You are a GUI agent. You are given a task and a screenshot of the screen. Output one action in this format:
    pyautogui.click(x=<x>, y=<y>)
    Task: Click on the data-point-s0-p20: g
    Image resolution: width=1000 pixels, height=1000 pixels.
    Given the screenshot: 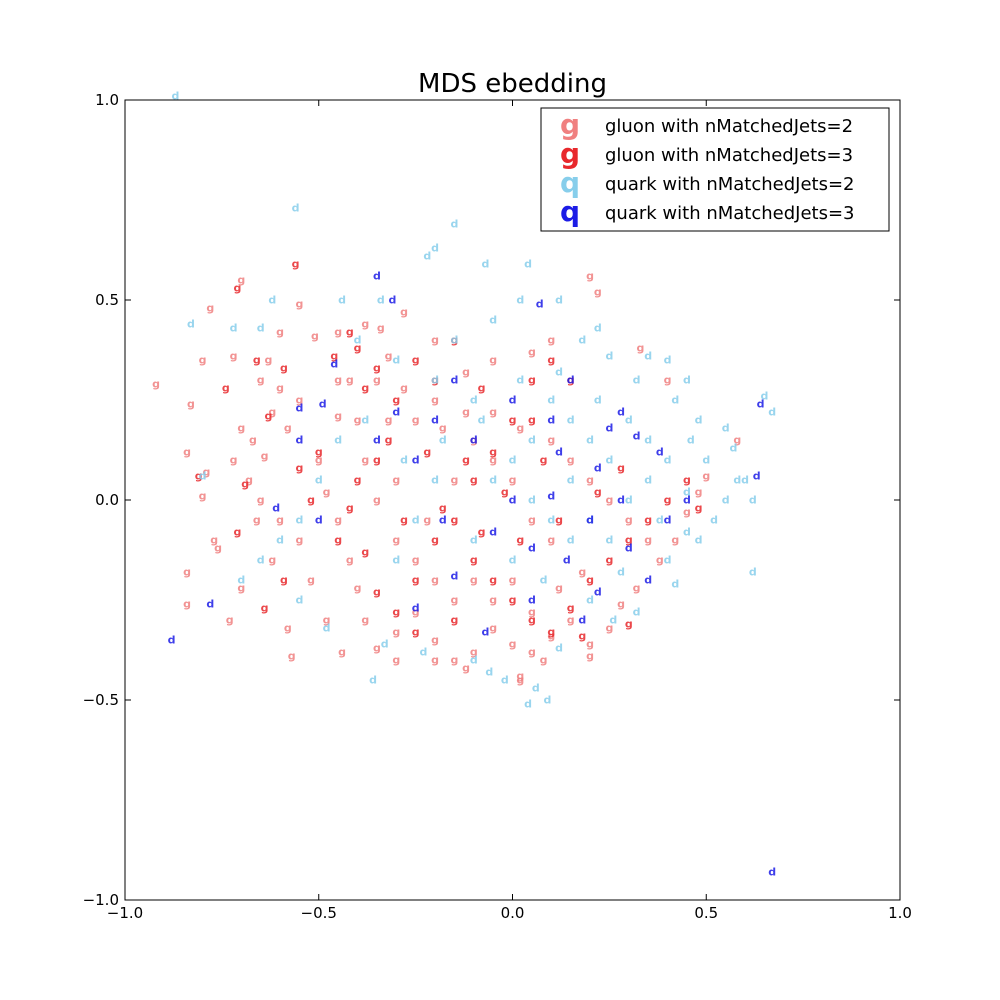 What is the action you would take?
    pyautogui.click(x=156, y=384)
    